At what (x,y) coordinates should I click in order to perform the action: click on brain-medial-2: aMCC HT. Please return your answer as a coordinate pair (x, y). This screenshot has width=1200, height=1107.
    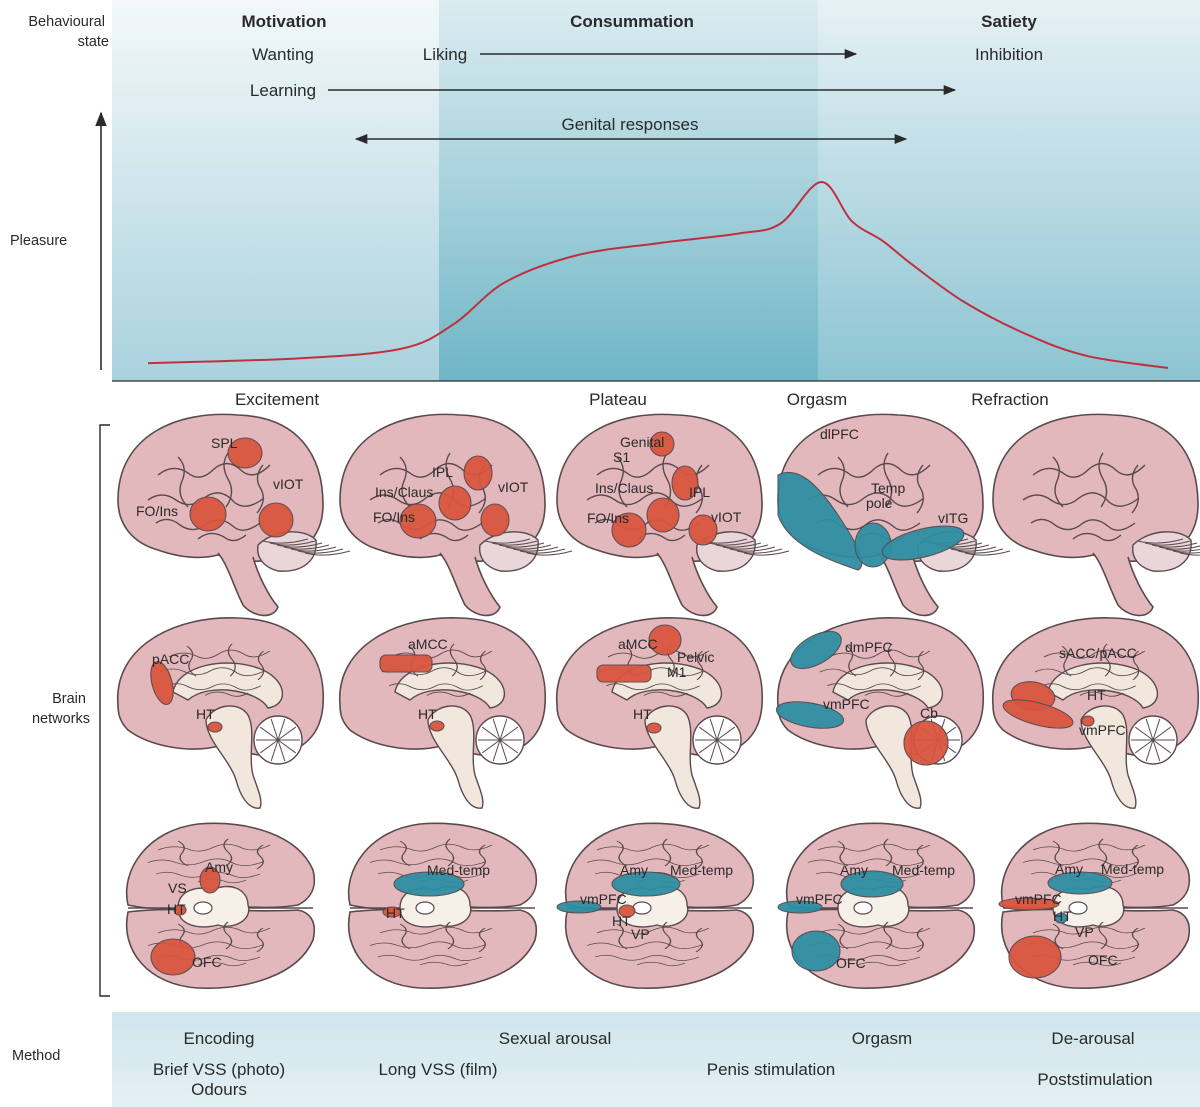
    Looking at the image, I should click on (443, 713).